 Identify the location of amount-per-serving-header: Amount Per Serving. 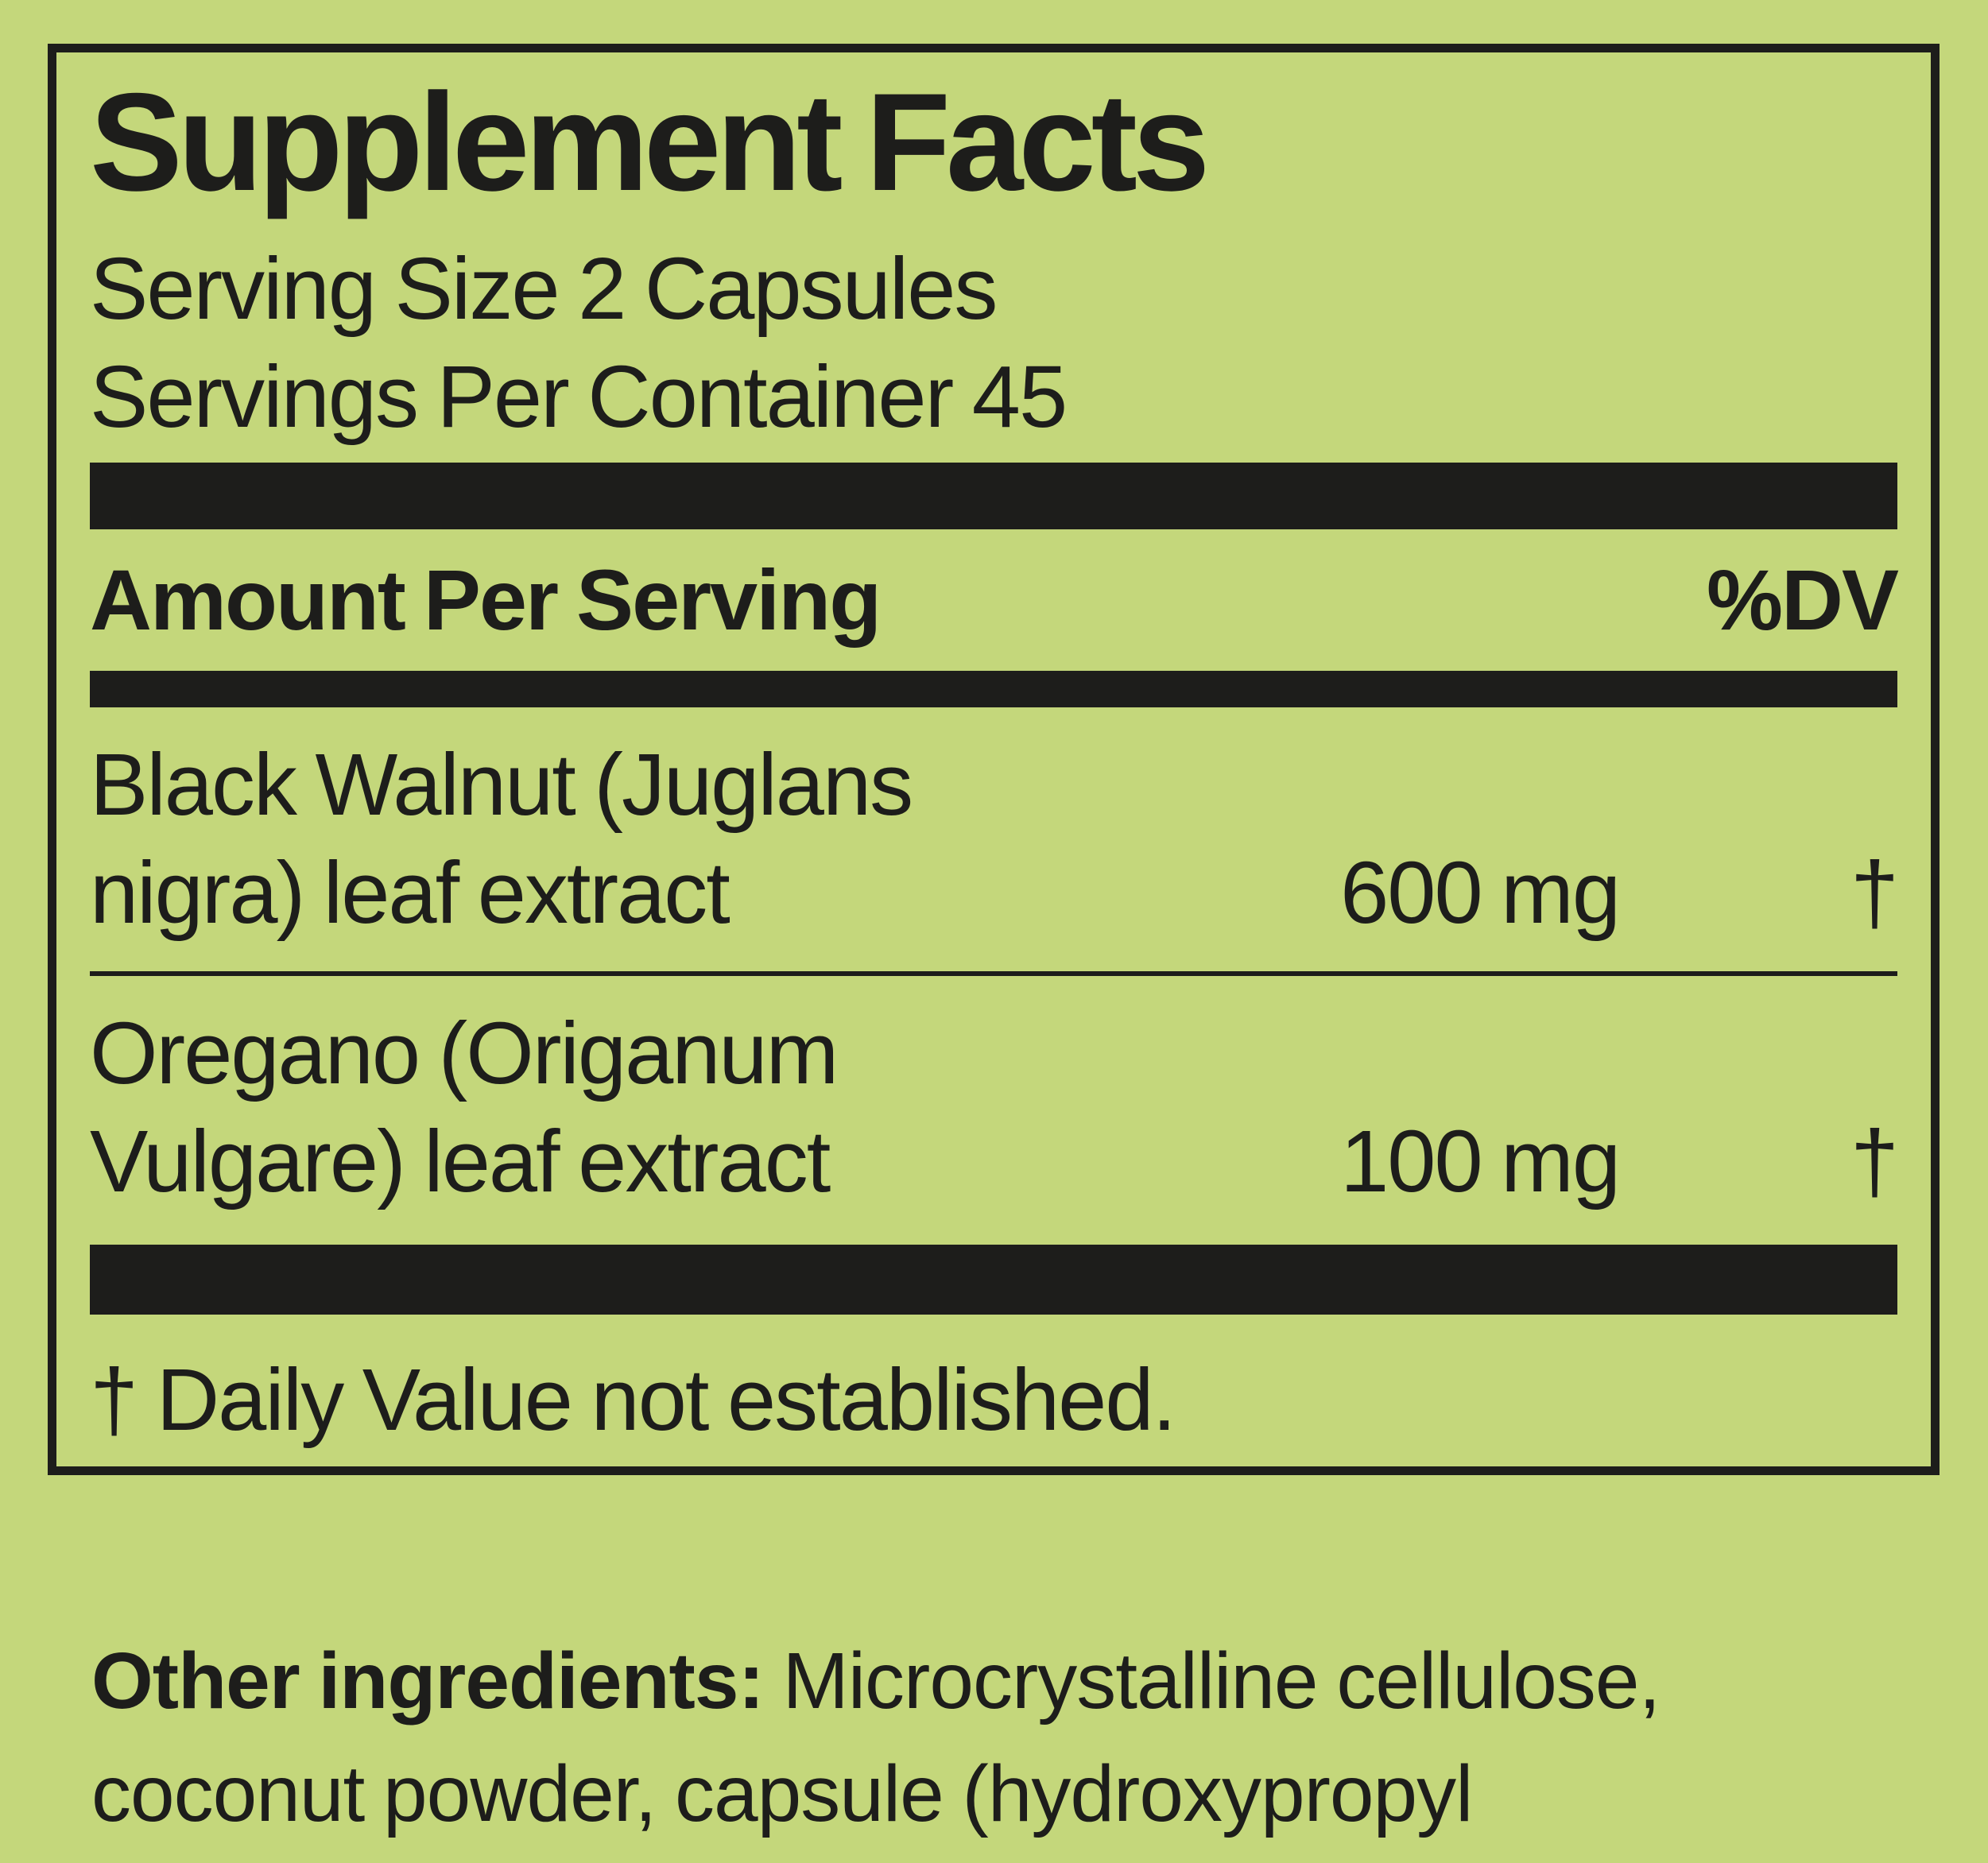
(486, 599).